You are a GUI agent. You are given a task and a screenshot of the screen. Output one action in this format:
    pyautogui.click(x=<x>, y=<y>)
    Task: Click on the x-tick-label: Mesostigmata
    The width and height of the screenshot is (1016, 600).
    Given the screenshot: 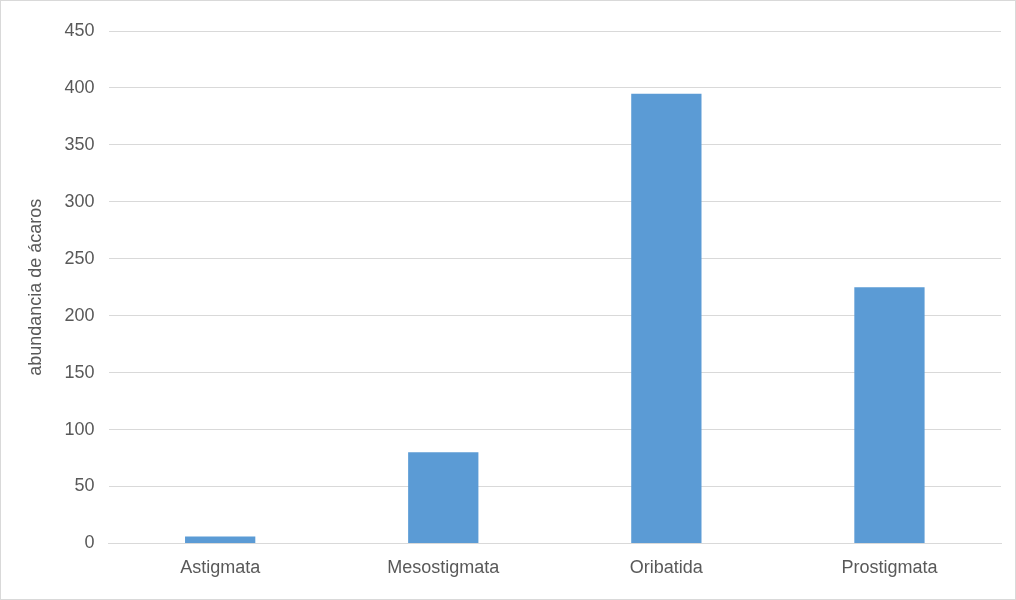 What is the action you would take?
    pyautogui.click(x=444, y=567)
    